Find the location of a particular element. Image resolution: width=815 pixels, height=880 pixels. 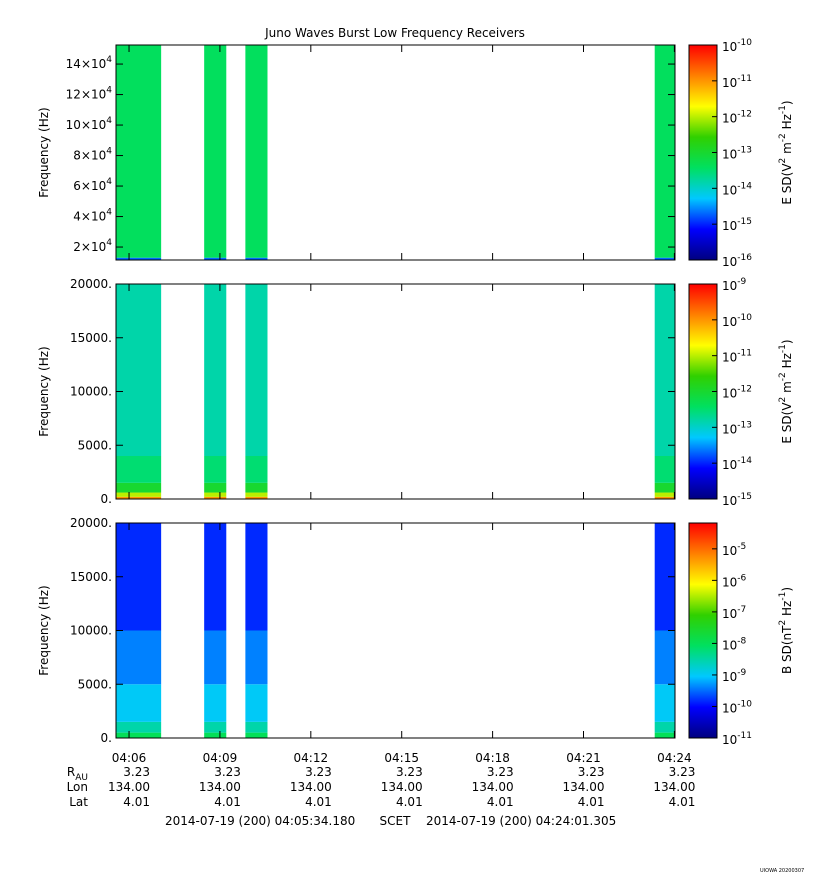

colorbar is located at coordinates (703, 630).